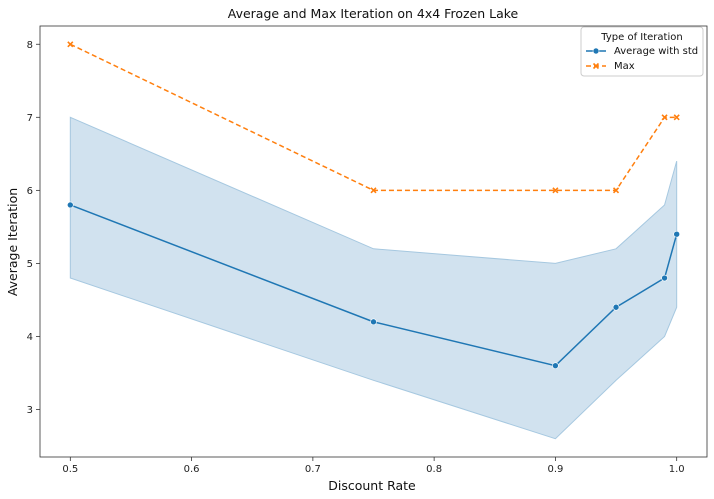  Describe the element at coordinates (624, 66) in the screenshot. I see `legend-label-max: Max` at that location.